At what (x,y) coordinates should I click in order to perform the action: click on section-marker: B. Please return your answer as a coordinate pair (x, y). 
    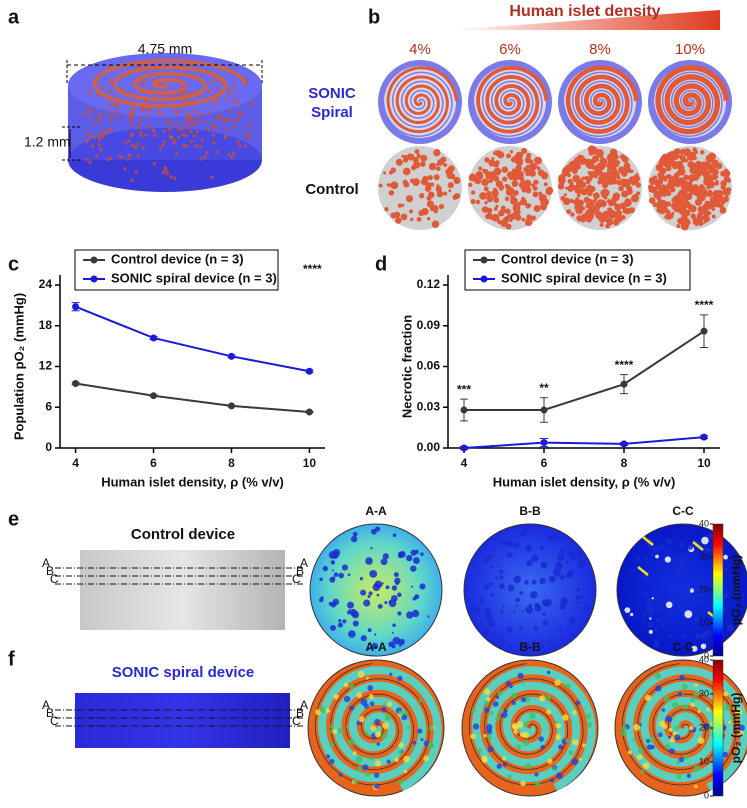
    Looking at the image, I should click on (300, 713).